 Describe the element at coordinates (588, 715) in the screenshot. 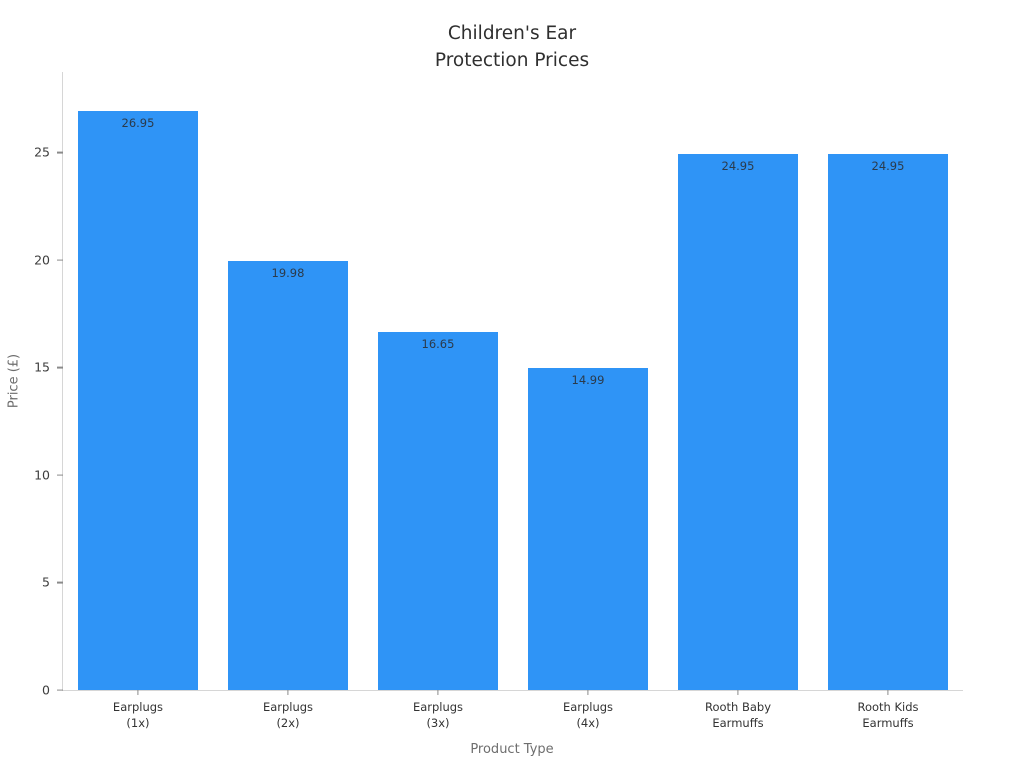

I see `x-tick-label: Earplugs (4x)` at that location.